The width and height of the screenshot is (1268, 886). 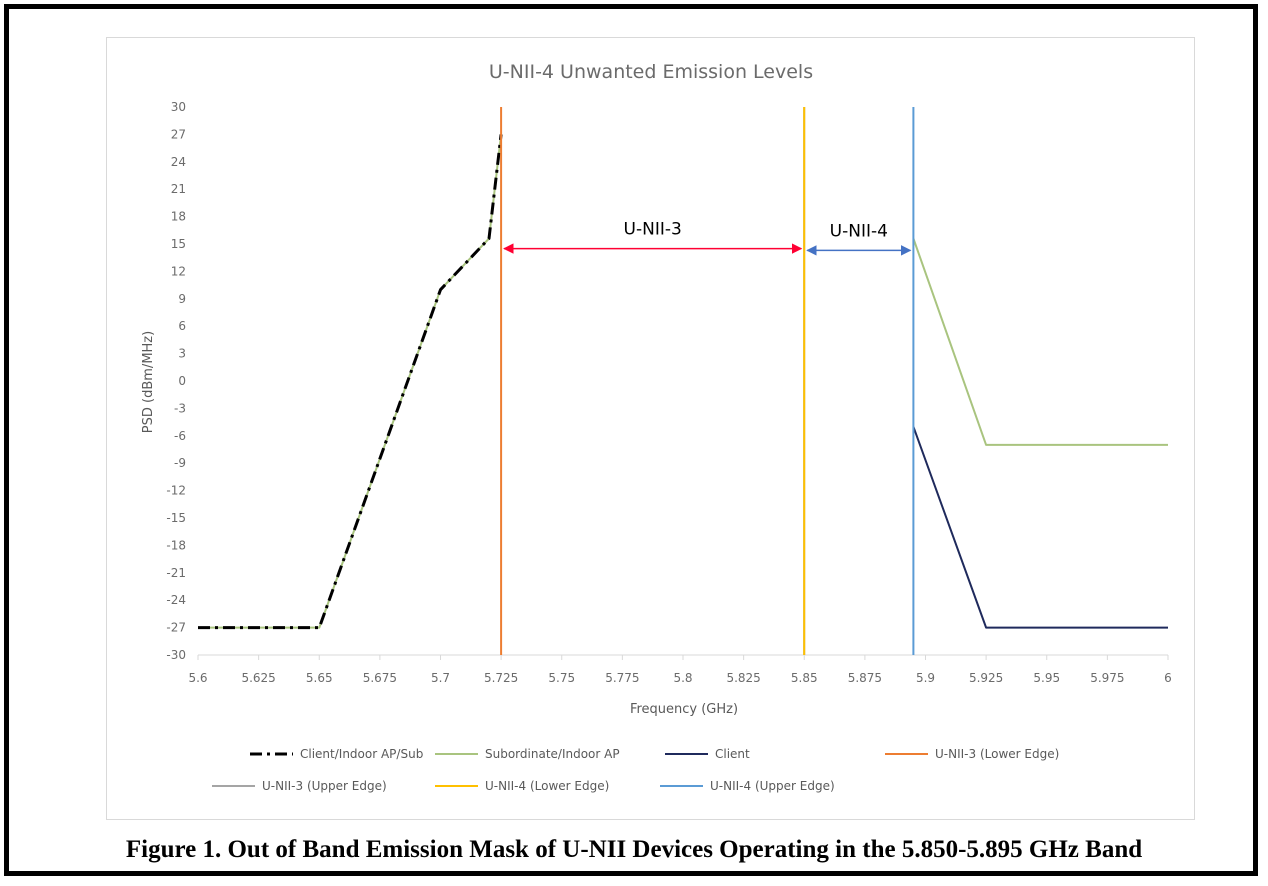 I want to click on y-tick-label: 27, so click(x=178, y=134).